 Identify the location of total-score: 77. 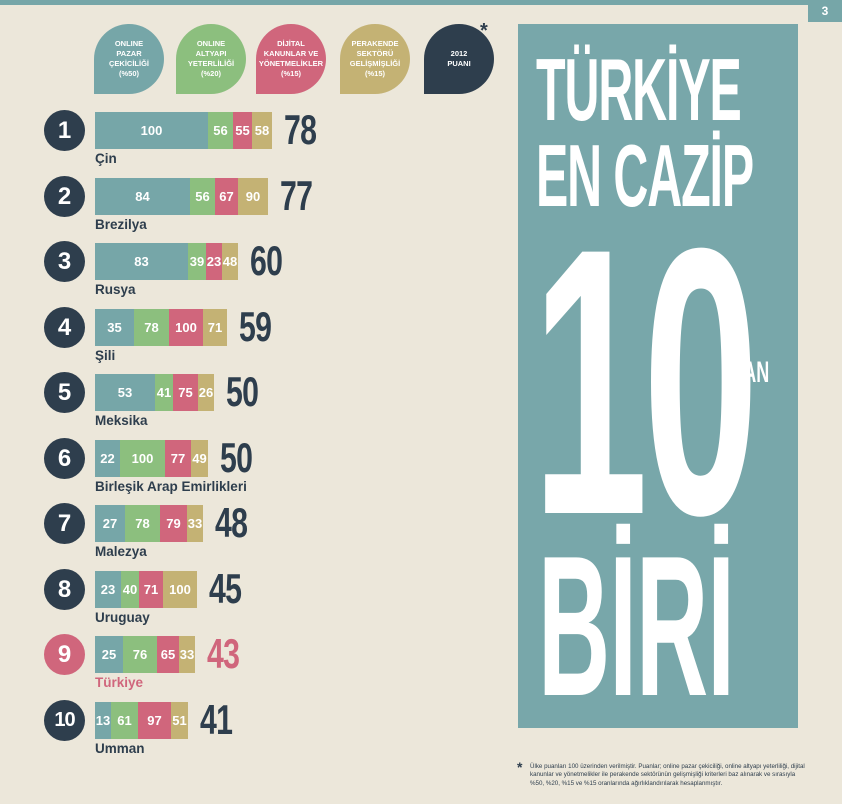
(296, 195).